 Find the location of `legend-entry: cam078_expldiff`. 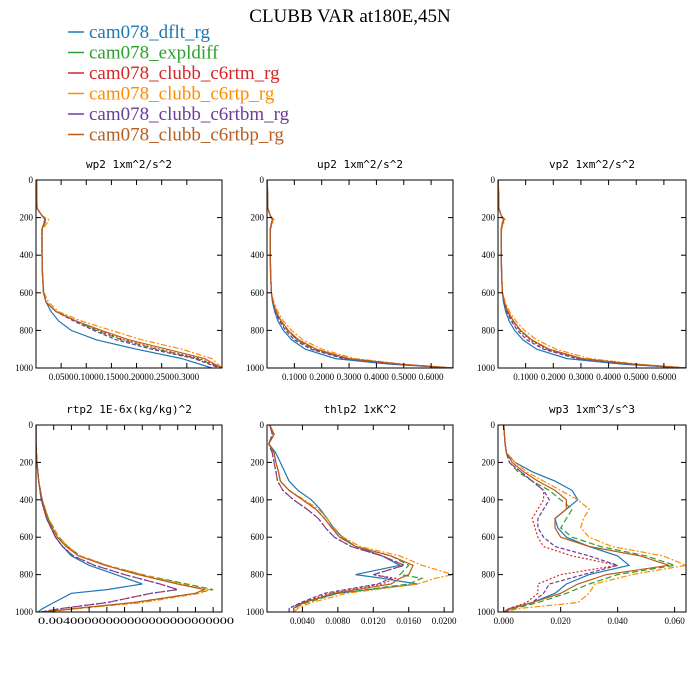

legend-entry: cam078_expldiff is located at coordinates (143, 53).